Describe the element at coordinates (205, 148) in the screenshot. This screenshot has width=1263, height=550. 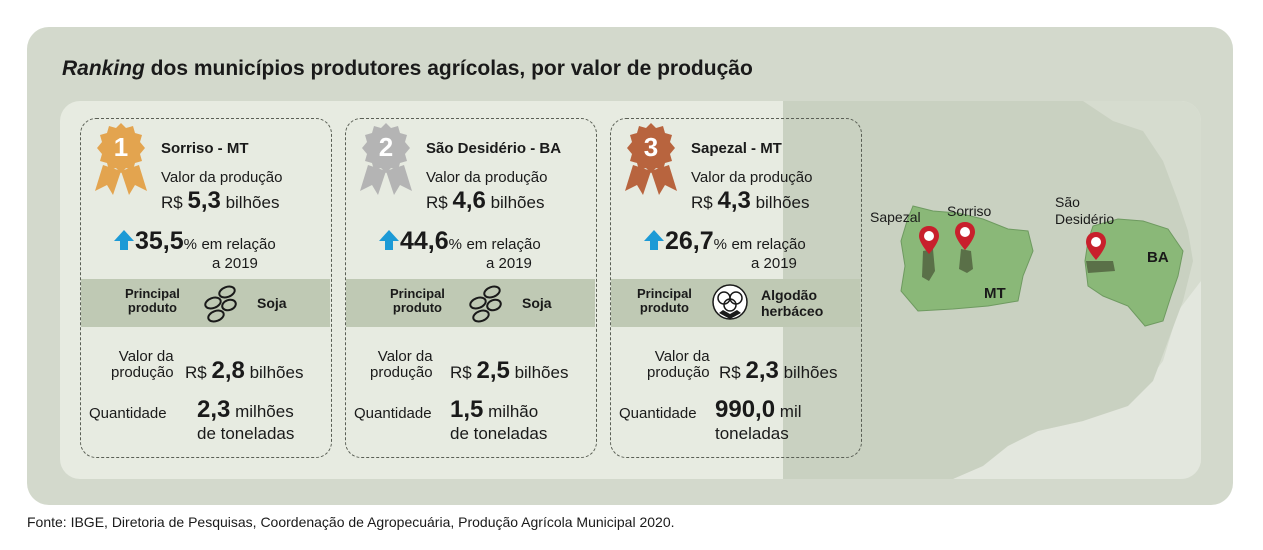
I see `city-name: Sorriso - MT` at that location.